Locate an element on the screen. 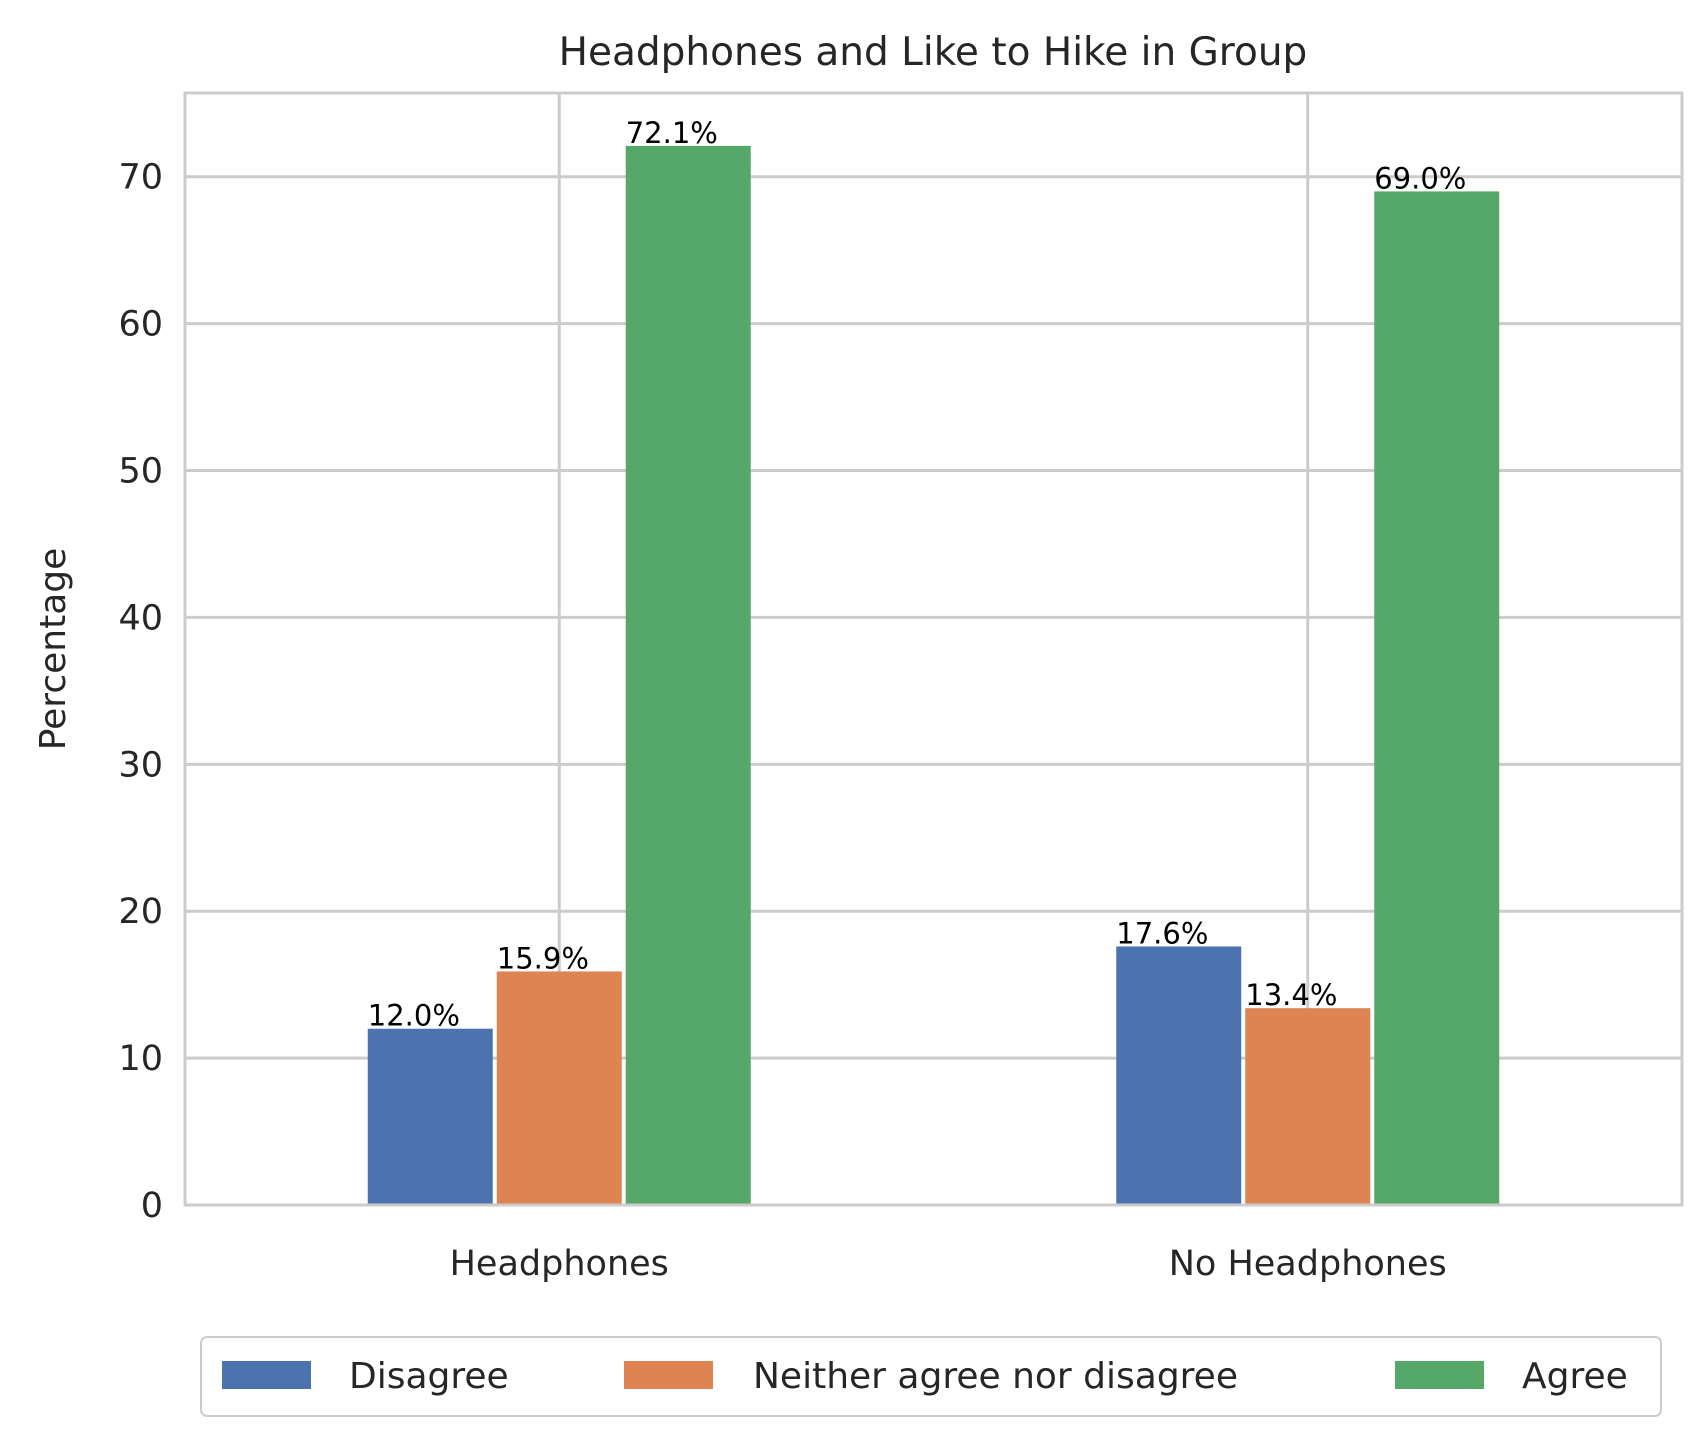 The width and height of the screenshot is (1701, 1444). legend-label-agree: Agree is located at coordinates (1575, 1376).